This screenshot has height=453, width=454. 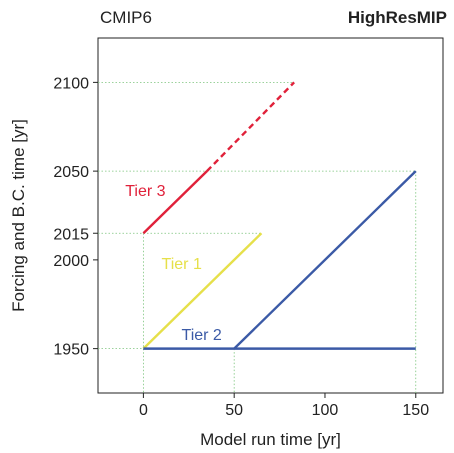 What do you see at coordinates (145, 191) in the screenshot?
I see `tier-label-3: Tier 3` at bounding box center [145, 191].